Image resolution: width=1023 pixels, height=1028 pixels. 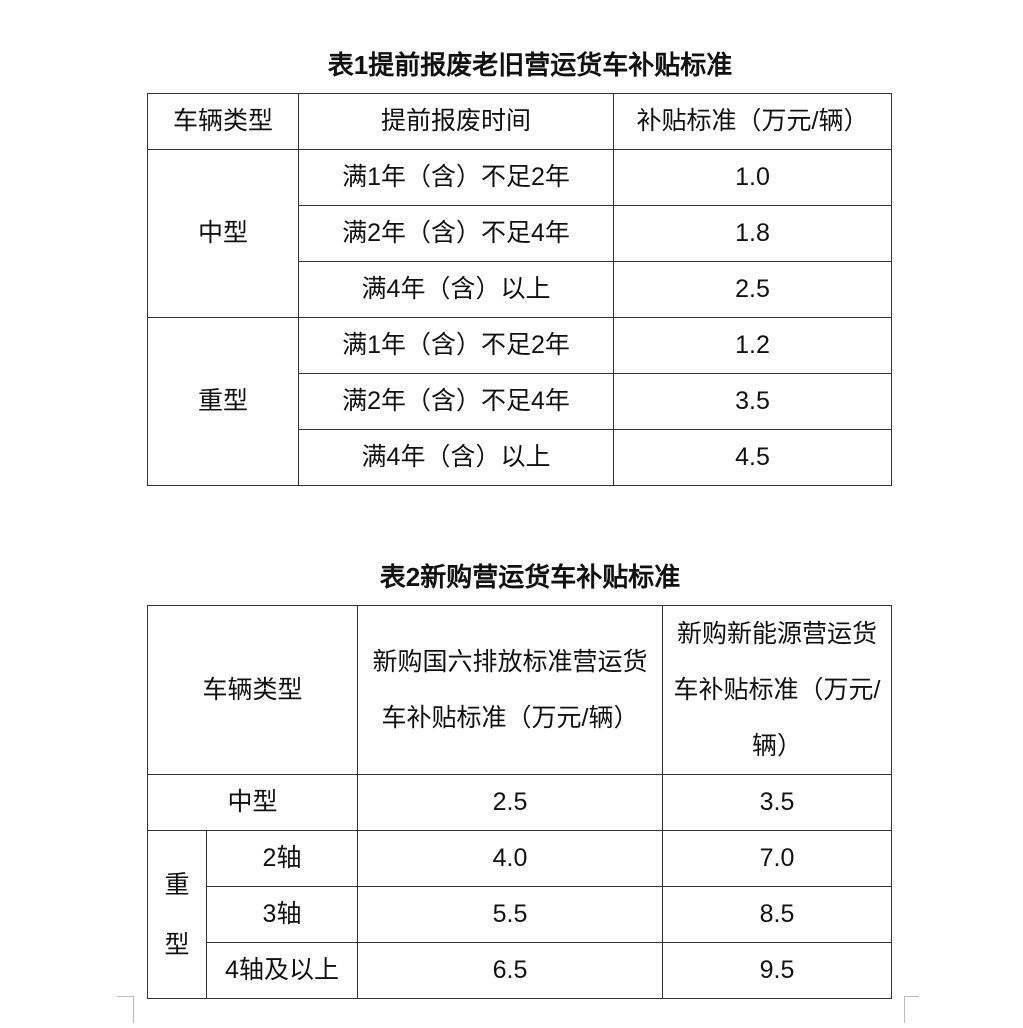 What do you see at coordinates (530, 577) in the screenshot?
I see `table2-title: 表2新购营运货车补贴标准` at bounding box center [530, 577].